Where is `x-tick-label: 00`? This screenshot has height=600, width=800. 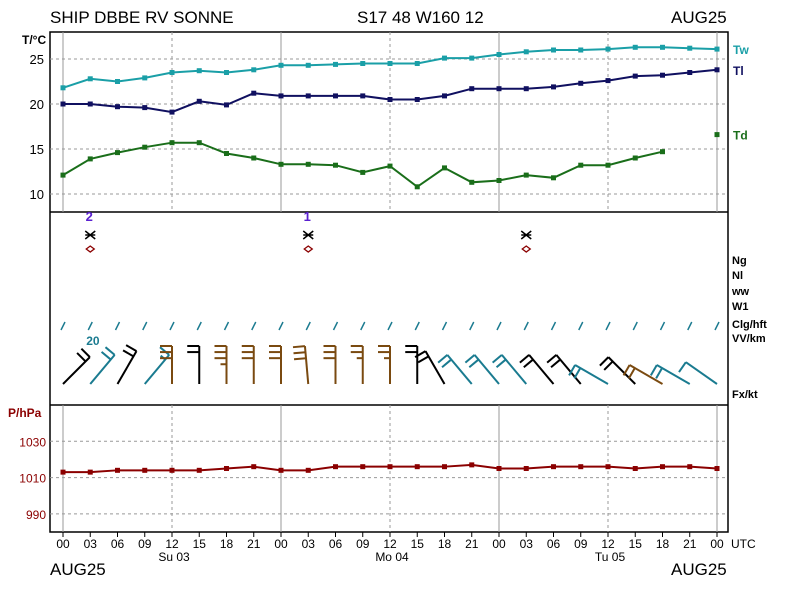 x-tick-label: 00 is located at coordinates (281, 544).